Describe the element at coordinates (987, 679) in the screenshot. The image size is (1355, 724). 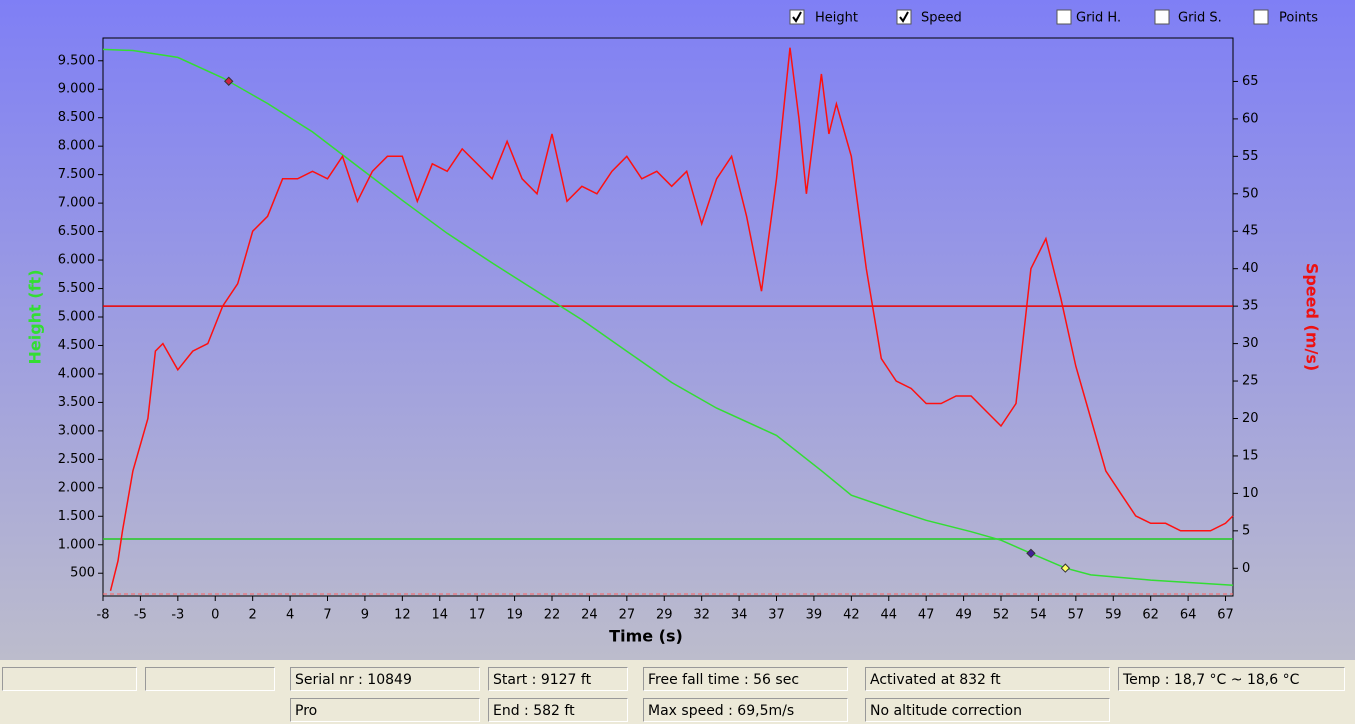
I see `status-cell: Activated at 832 ft` at that location.